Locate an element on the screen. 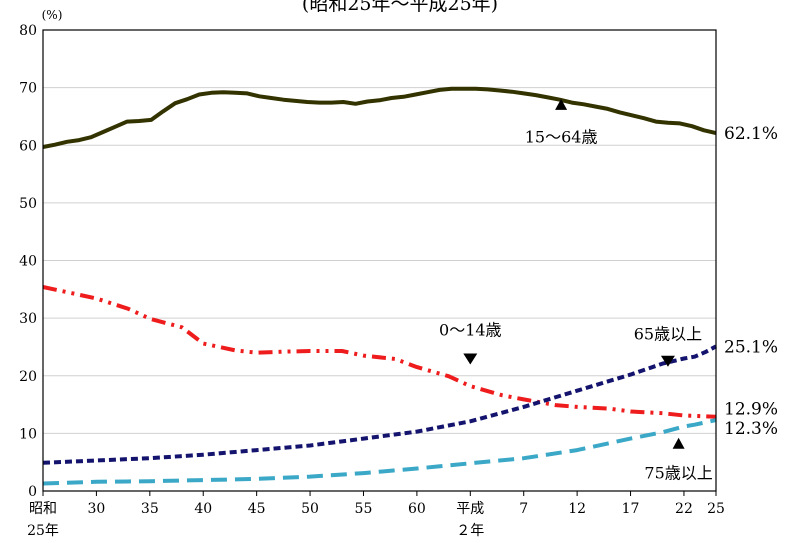 Image resolution: width=803 pixels, height=543 pixels. end-label-2: 12.9% is located at coordinates (751, 410).